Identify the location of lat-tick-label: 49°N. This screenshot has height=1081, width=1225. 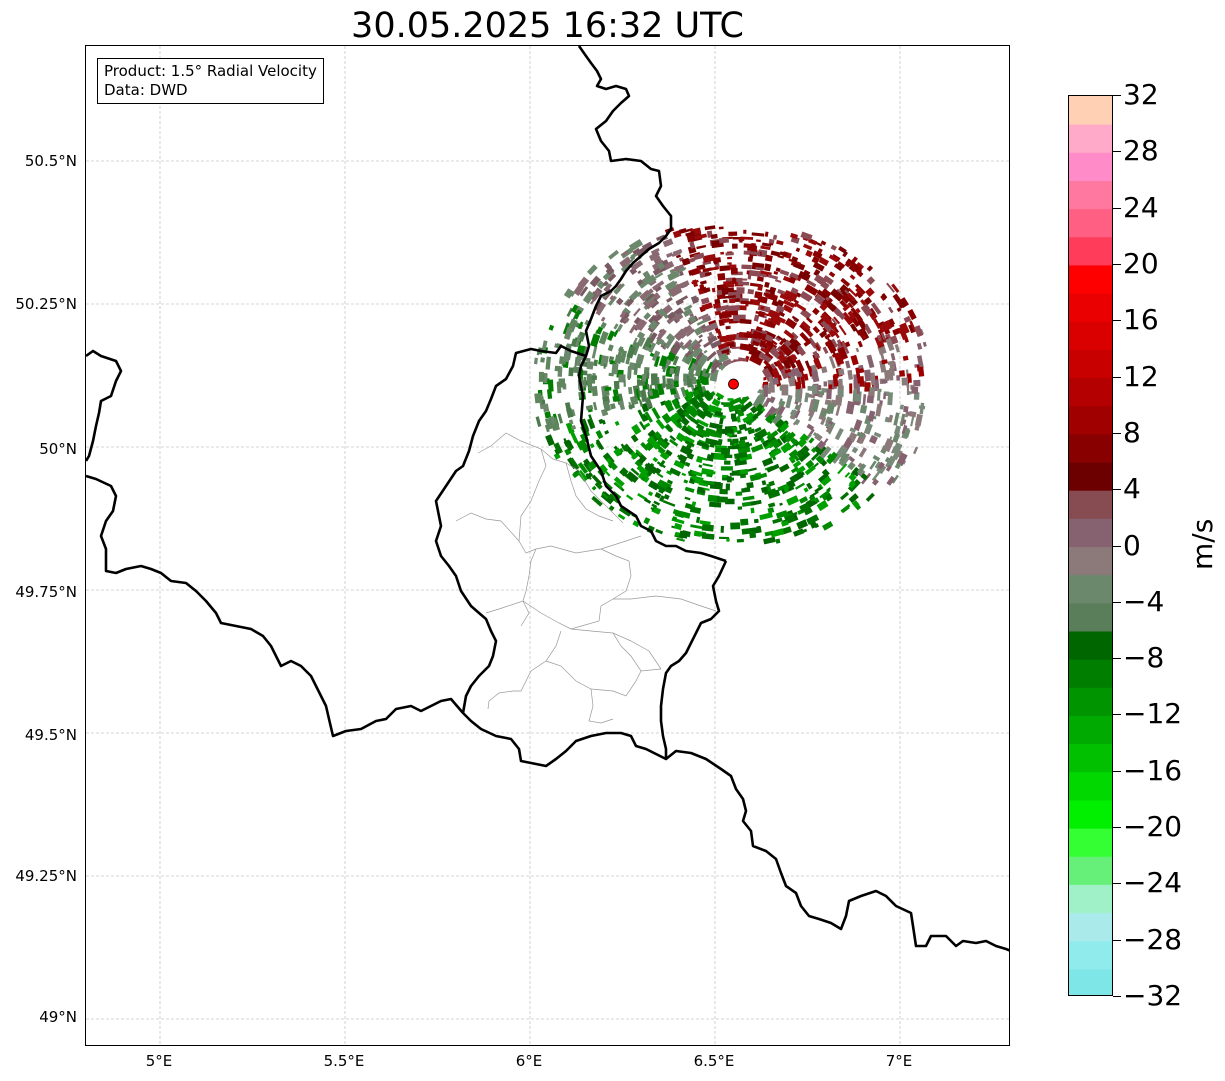
(58, 1017).